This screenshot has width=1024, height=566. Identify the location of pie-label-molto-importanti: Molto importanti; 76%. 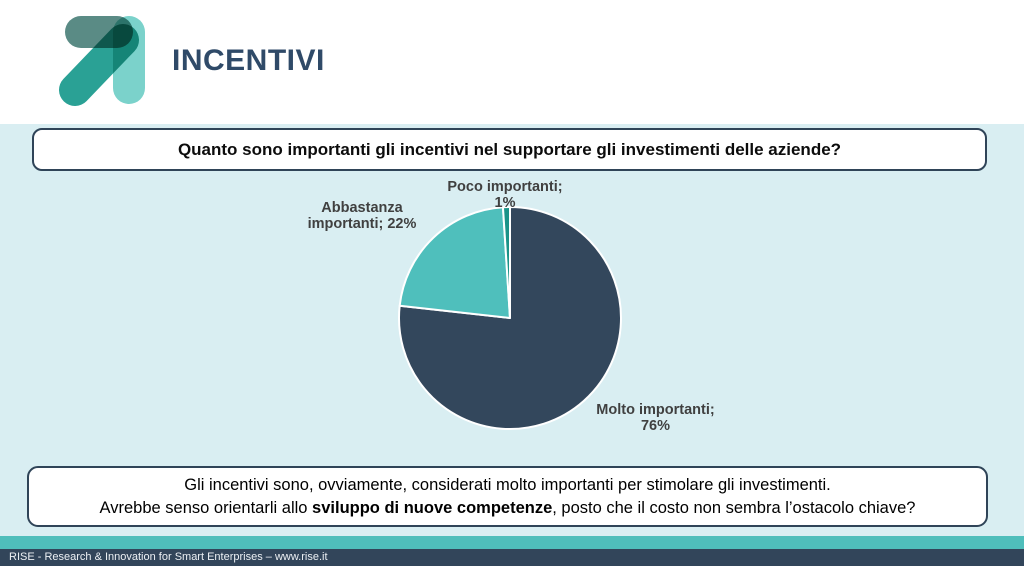
(655, 418).